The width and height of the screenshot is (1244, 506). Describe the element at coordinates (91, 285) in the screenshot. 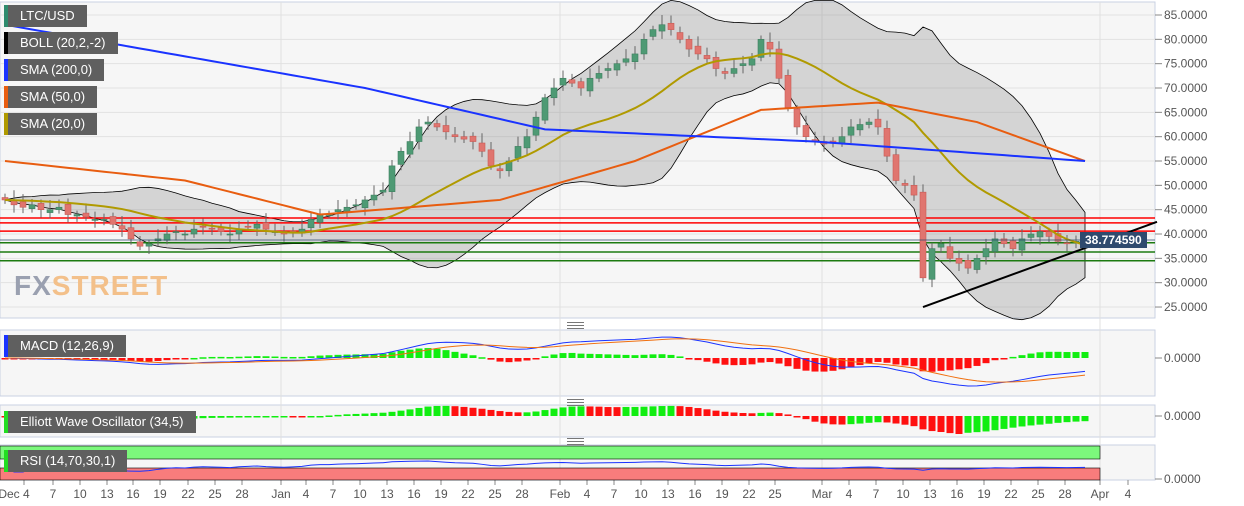

I see `fxstreet-logo: FXSTREET` at that location.